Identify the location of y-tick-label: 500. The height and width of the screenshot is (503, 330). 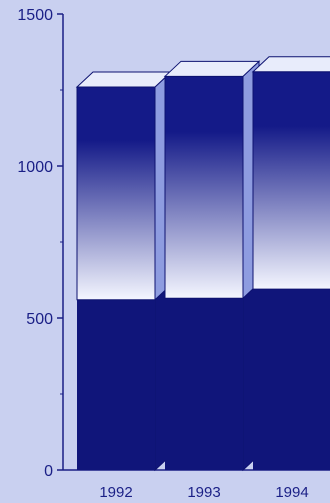
(39, 319).